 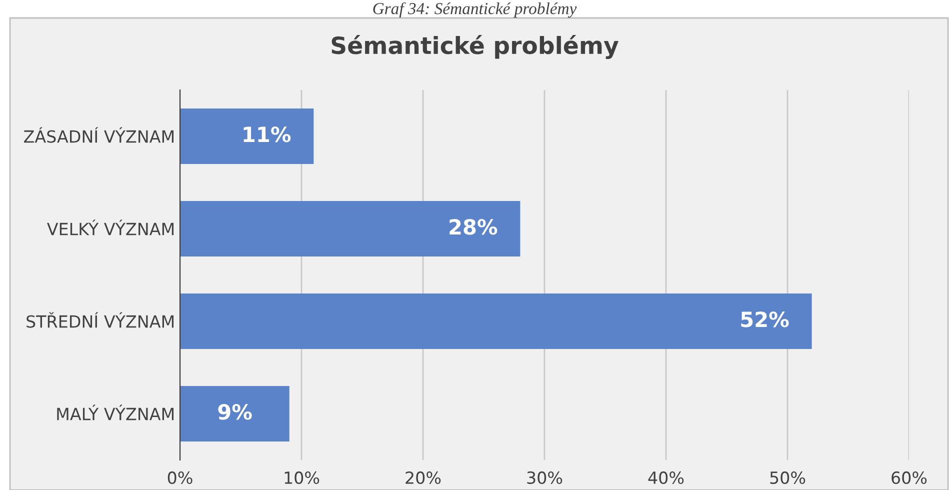 I want to click on data-label: 52%, so click(x=765, y=320).